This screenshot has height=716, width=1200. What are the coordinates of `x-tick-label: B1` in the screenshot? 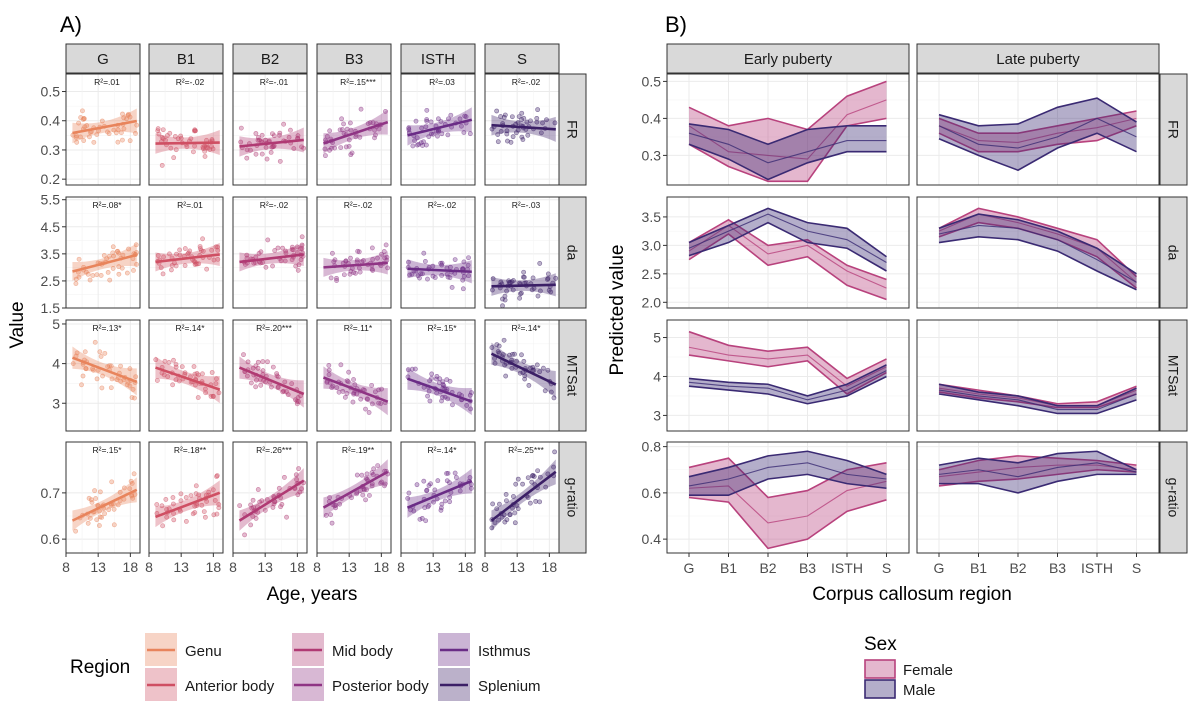 It's located at (728, 568).